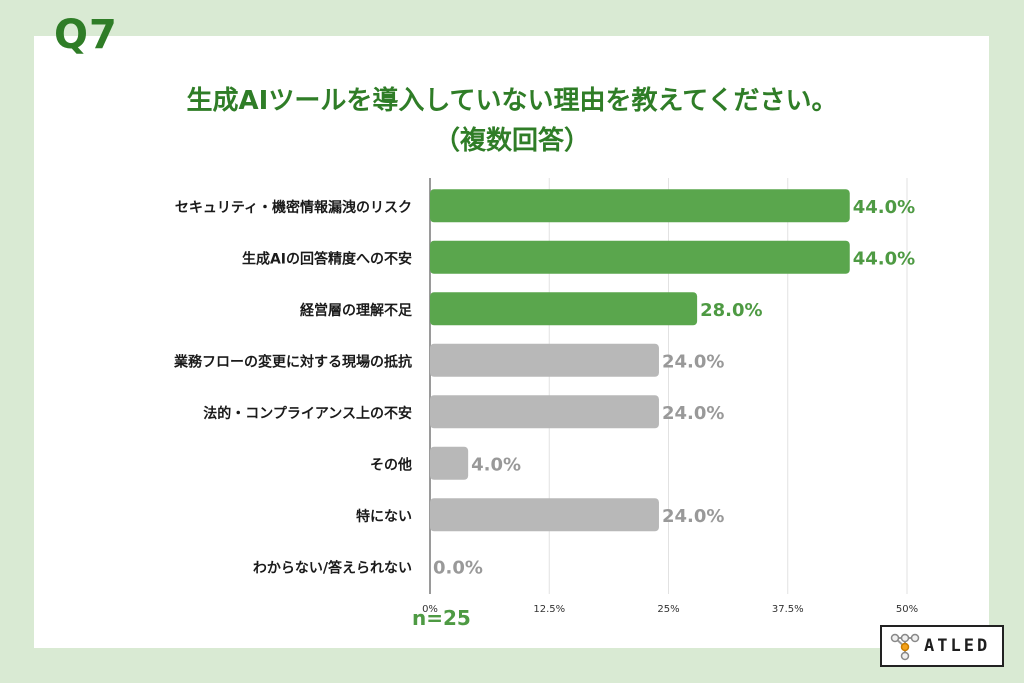 The height and width of the screenshot is (683, 1024). Describe the element at coordinates (292, 361) in the screenshot. I see `category-label: 業務フローの変更に対する現場の抵抗` at that location.